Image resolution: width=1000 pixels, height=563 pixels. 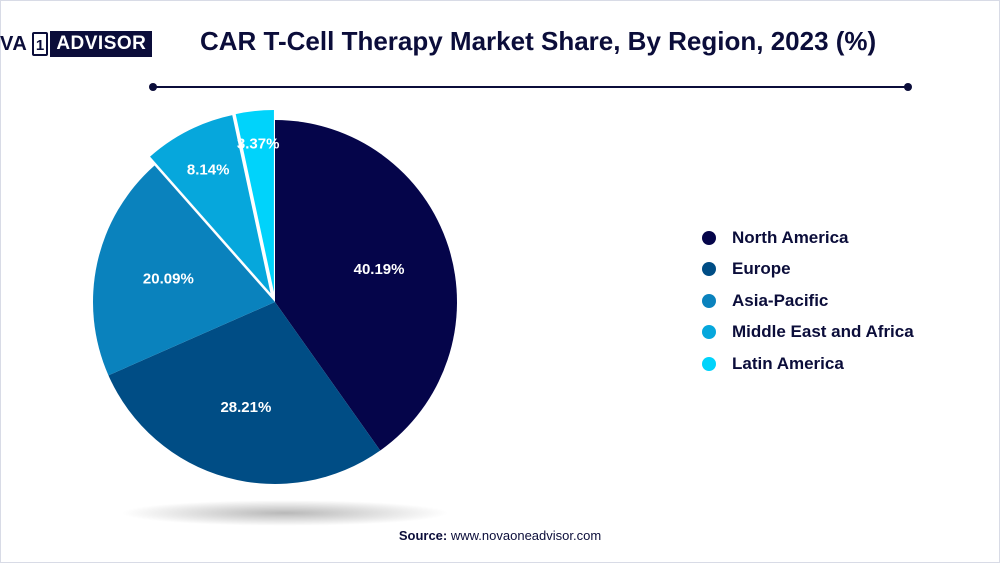 I want to click on pie-shadow, so click(x=285, y=513).